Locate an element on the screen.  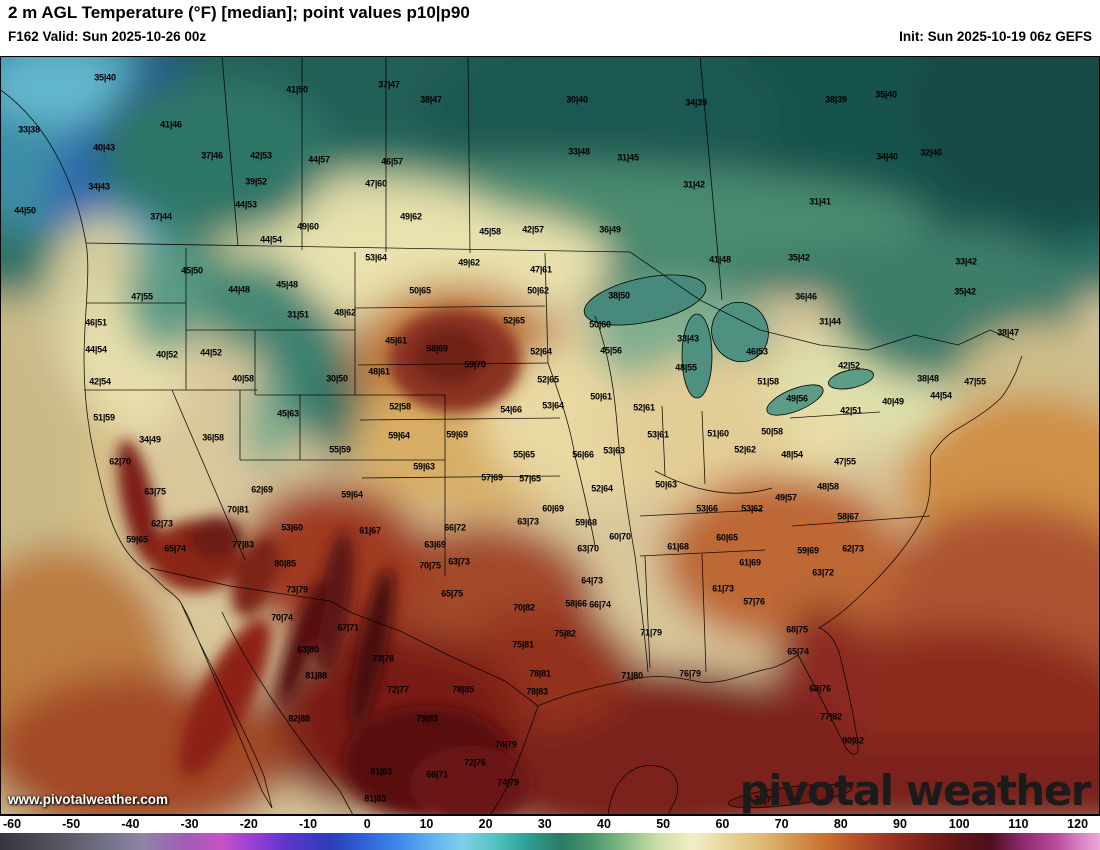
point-value: 75|82 is located at coordinates (565, 633).